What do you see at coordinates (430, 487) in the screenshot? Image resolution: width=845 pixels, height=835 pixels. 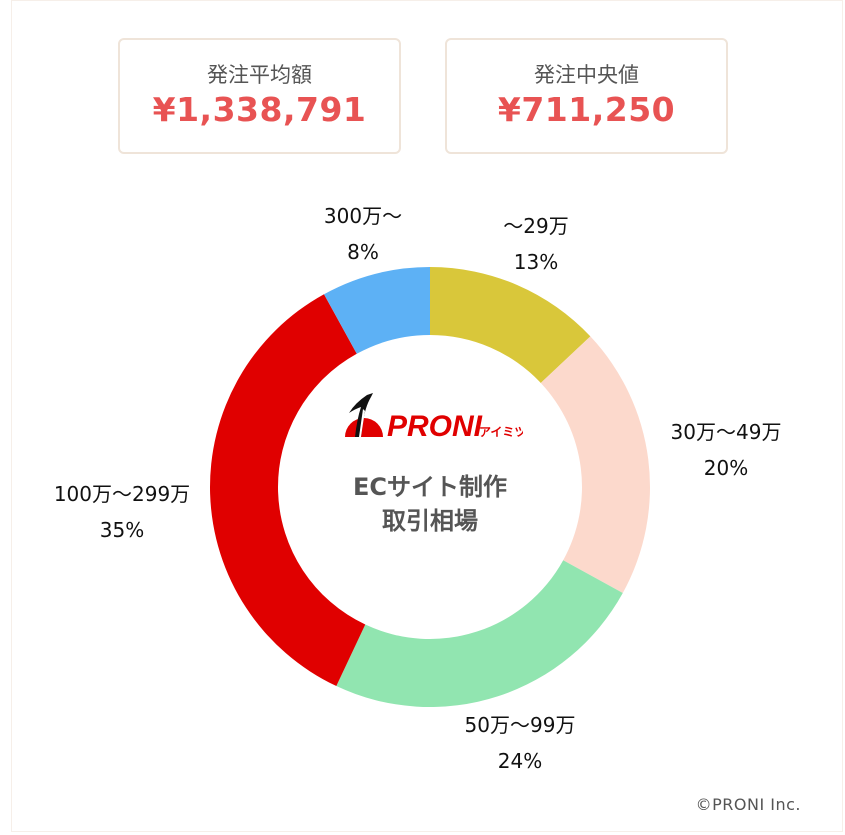 I see `center-title-line1: ECサイト制作` at bounding box center [430, 487].